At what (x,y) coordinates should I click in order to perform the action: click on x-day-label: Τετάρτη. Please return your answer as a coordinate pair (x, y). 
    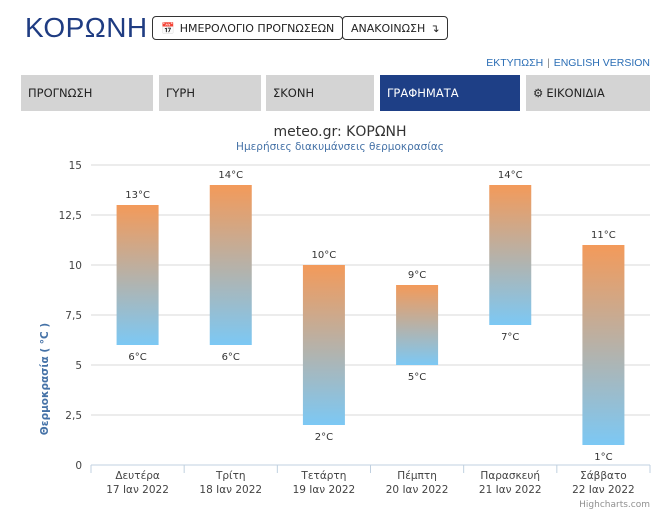
    Looking at the image, I should click on (323, 476).